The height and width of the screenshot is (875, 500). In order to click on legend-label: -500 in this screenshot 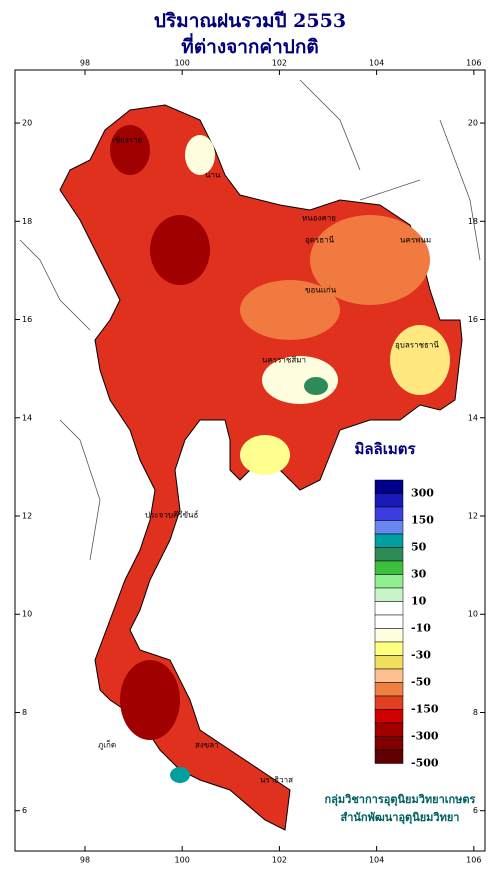, I will do `click(425, 763)`.